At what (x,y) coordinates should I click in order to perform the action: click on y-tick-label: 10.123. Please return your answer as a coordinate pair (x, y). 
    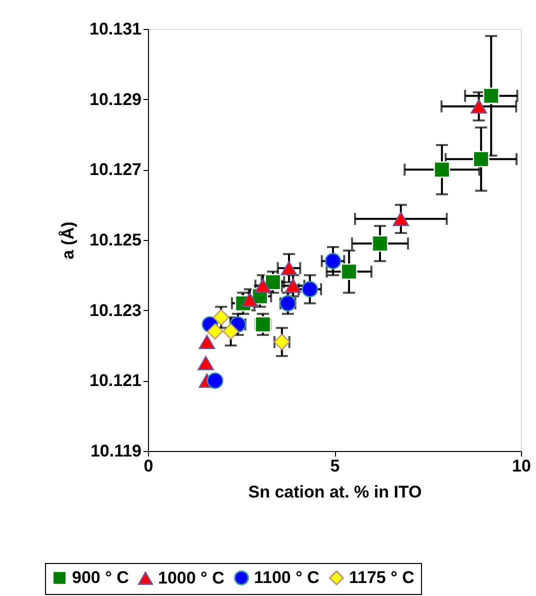
    Looking at the image, I should click on (116, 310).